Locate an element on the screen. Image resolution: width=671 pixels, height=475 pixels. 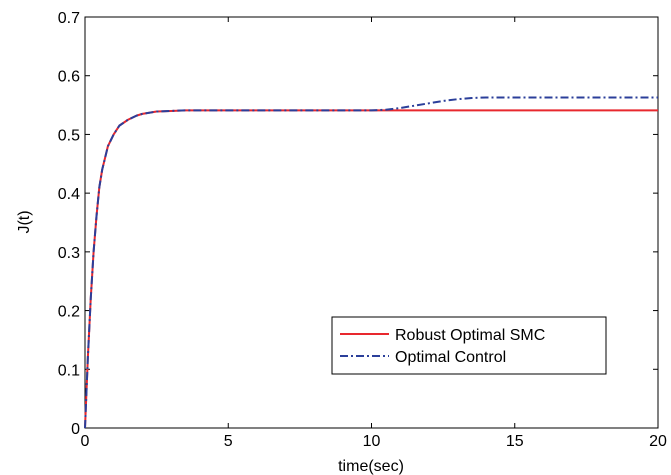
x-tick-label: 20 is located at coordinates (658, 441).